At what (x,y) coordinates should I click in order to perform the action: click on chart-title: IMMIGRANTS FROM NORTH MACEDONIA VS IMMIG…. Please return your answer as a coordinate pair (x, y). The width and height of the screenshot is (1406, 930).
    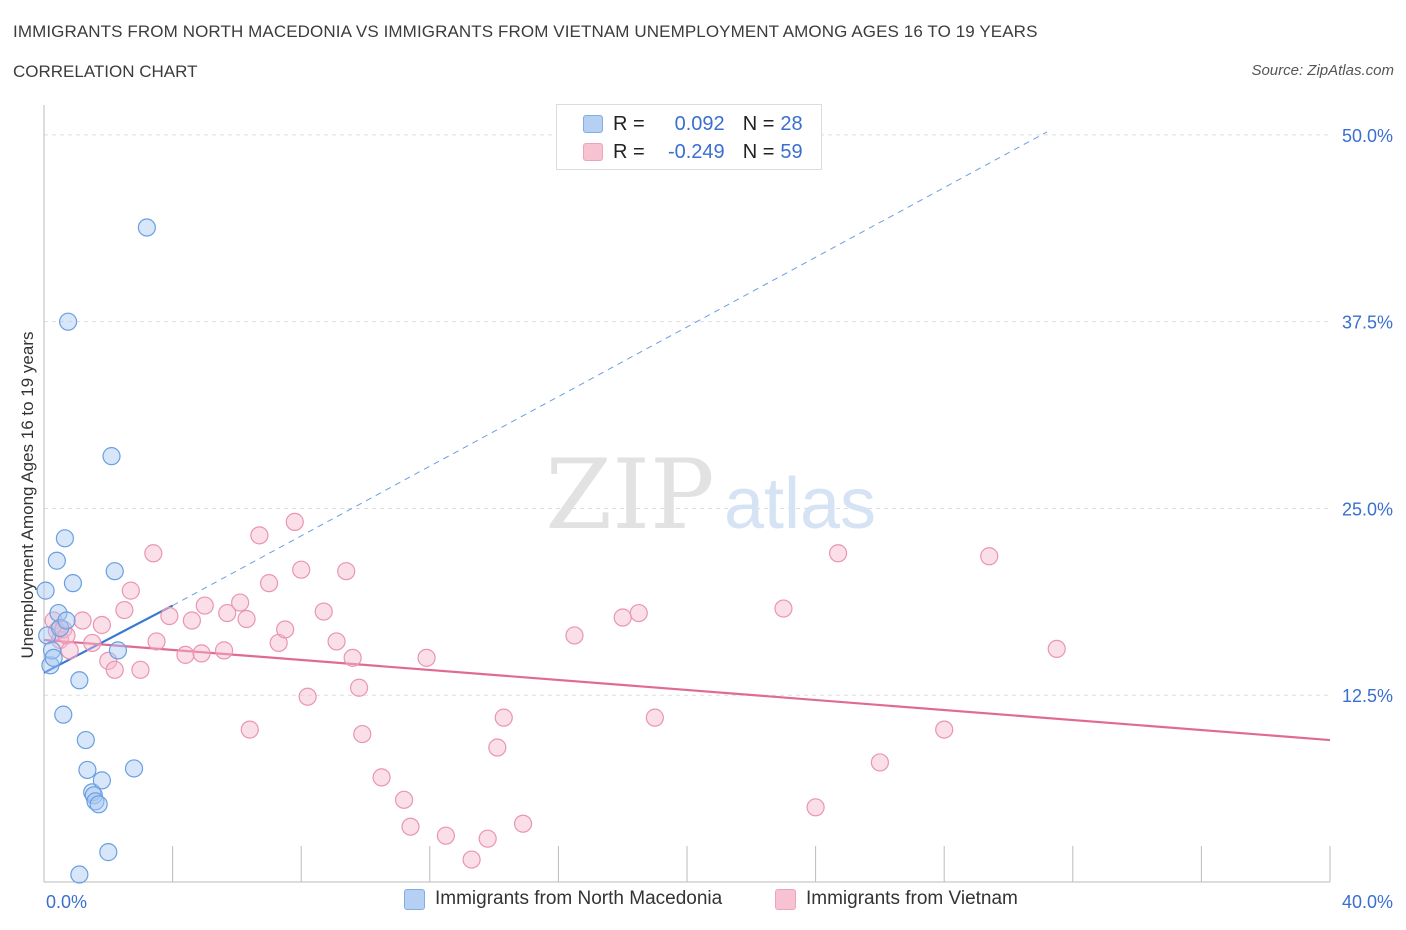
    Looking at the image, I should click on (525, 31).